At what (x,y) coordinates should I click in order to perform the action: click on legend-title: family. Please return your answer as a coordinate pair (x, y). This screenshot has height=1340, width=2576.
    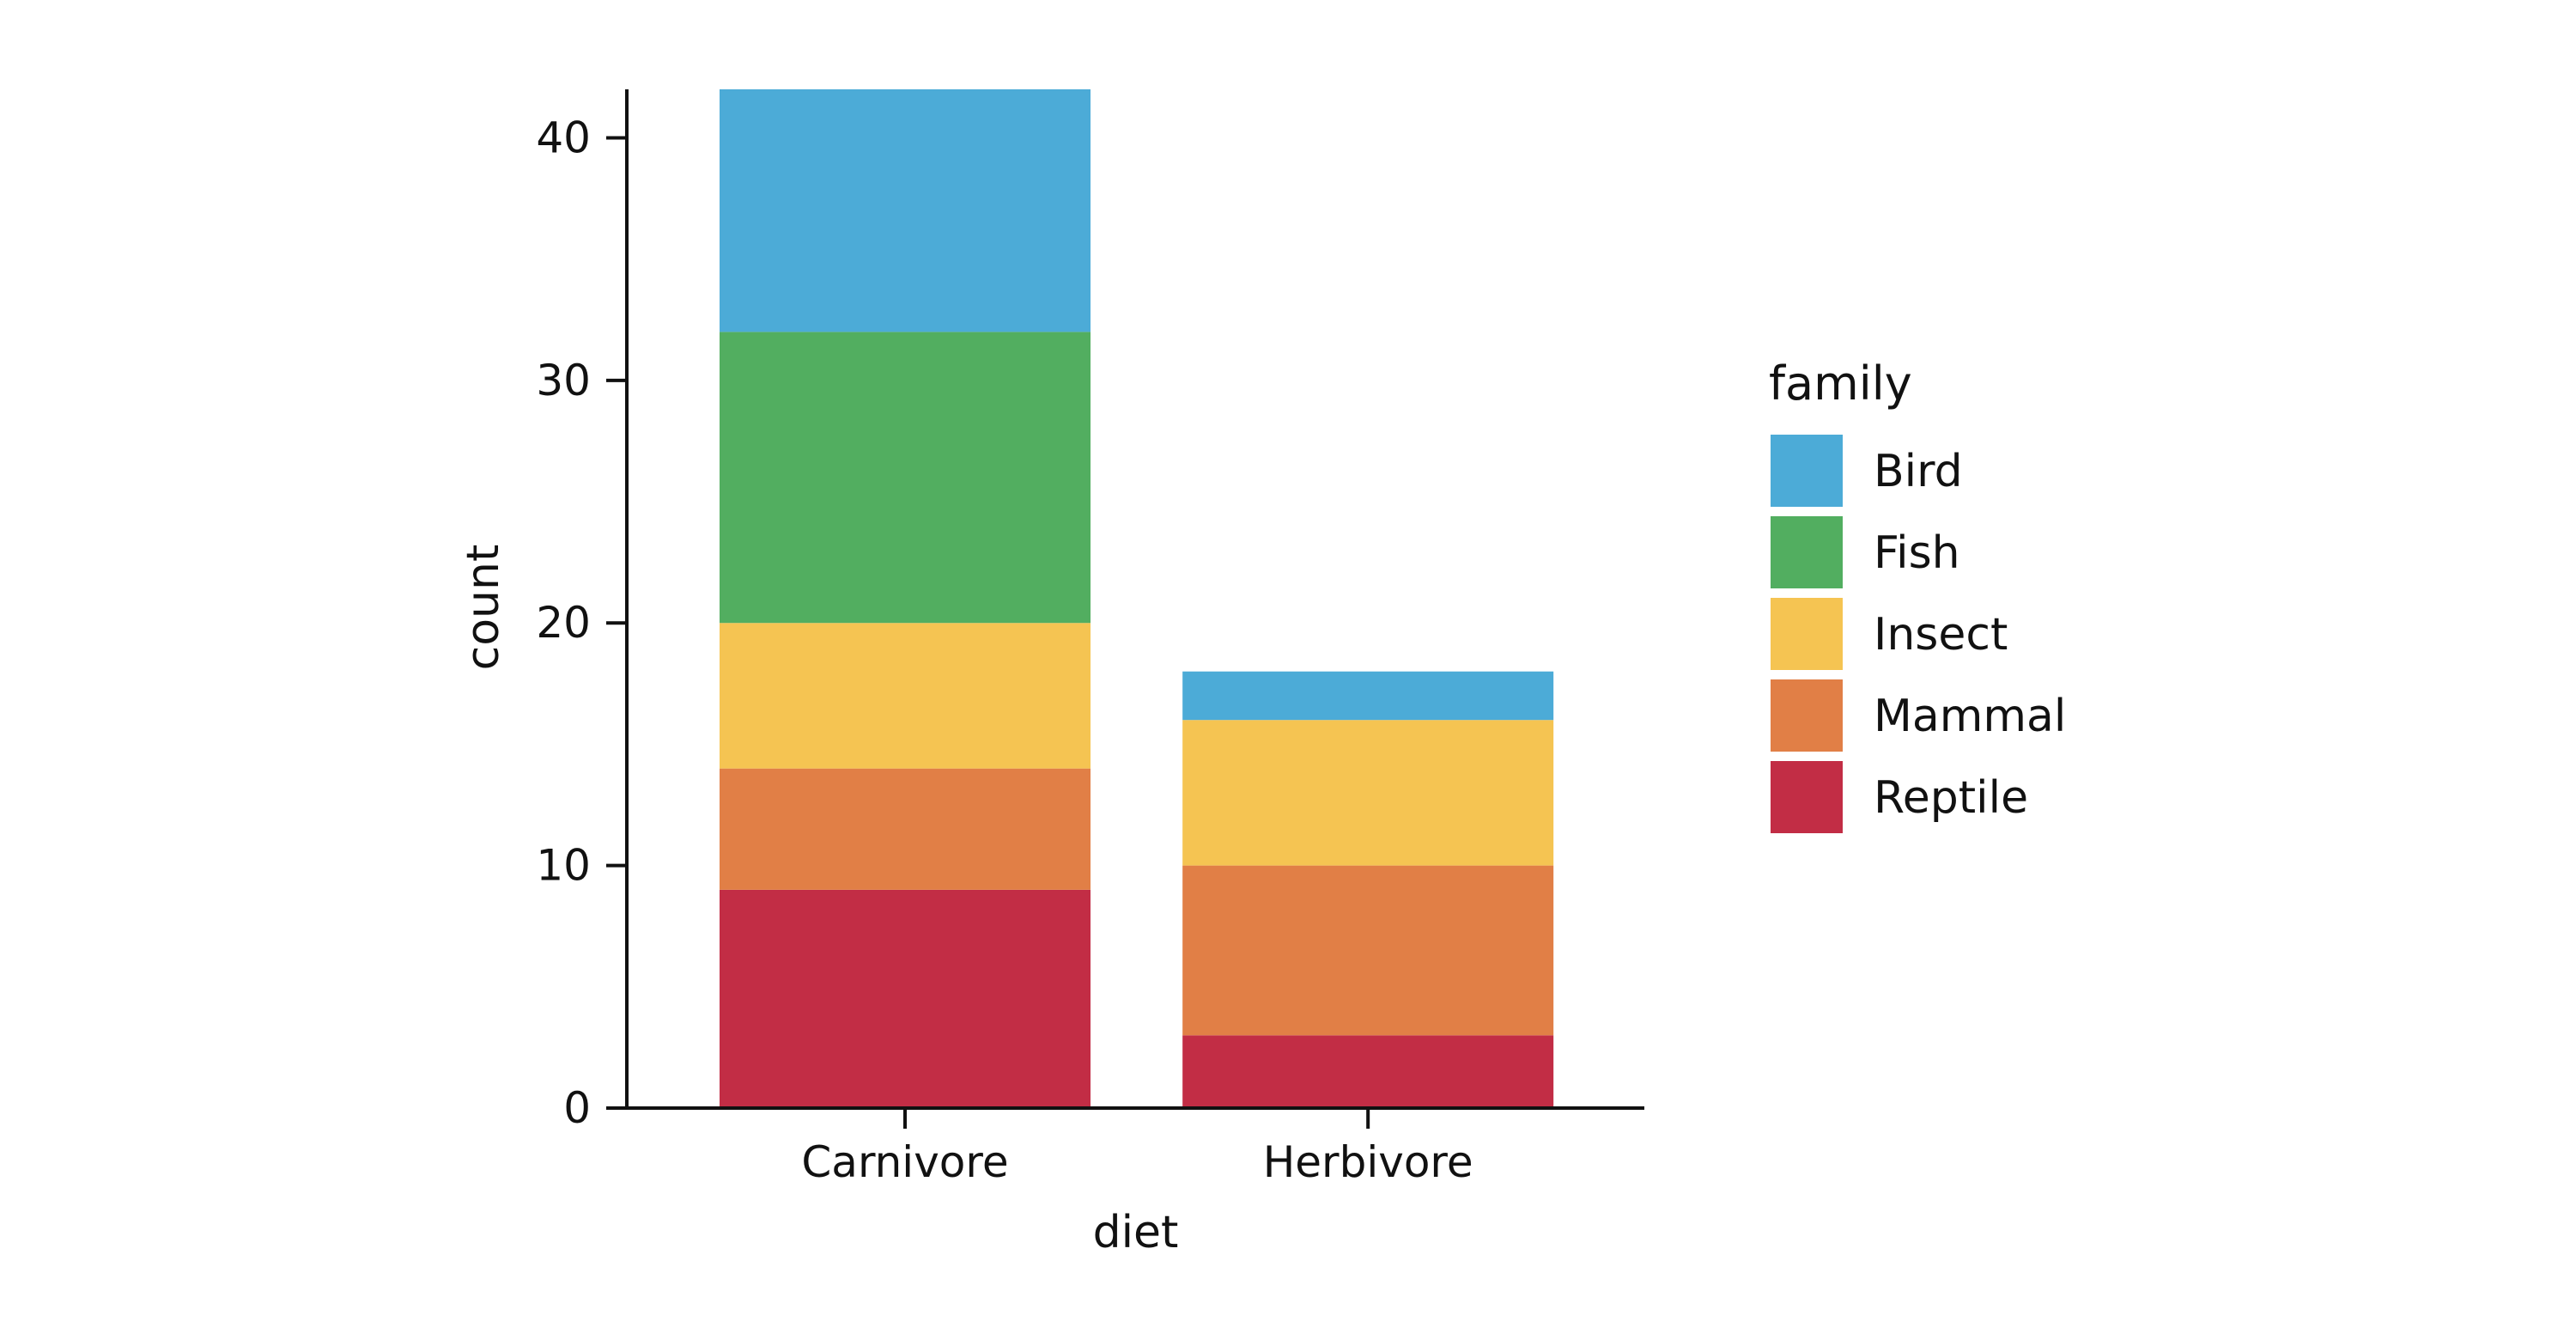
    Looking at the image, I should click on (1841, 383).